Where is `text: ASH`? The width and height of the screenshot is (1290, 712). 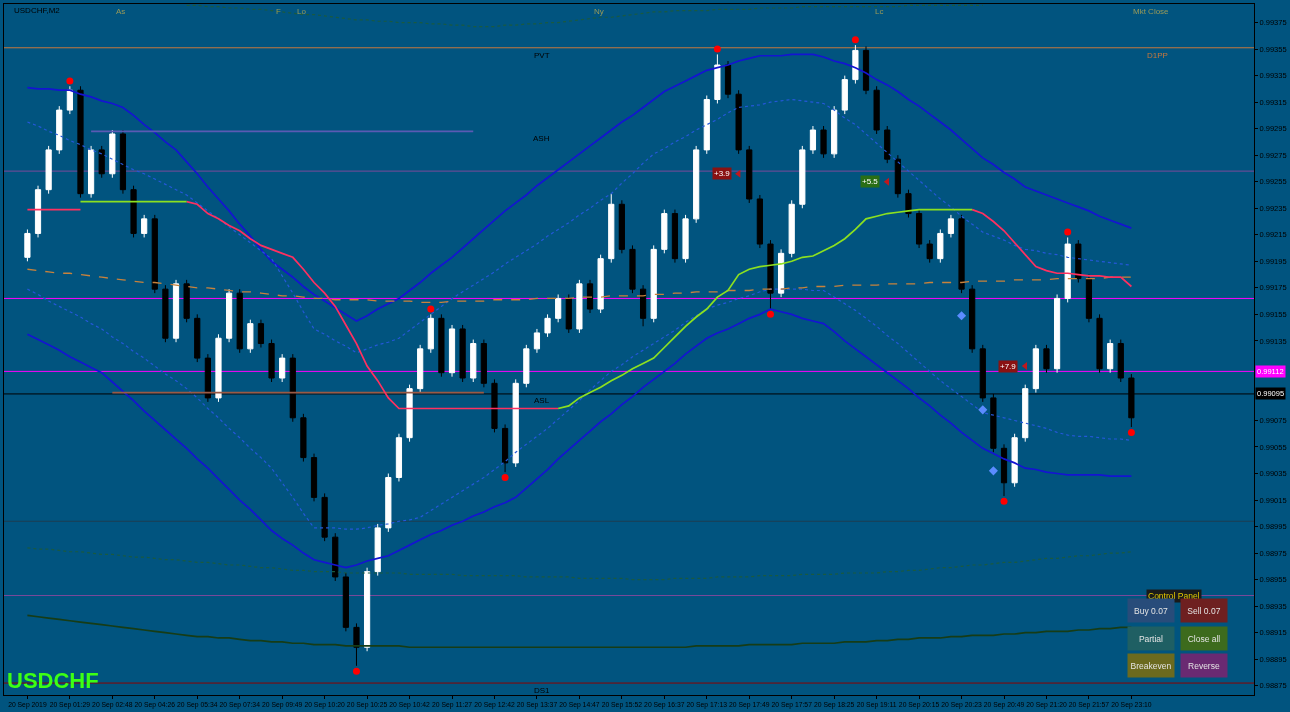
text: ASH is located at coordinates (541, 138).